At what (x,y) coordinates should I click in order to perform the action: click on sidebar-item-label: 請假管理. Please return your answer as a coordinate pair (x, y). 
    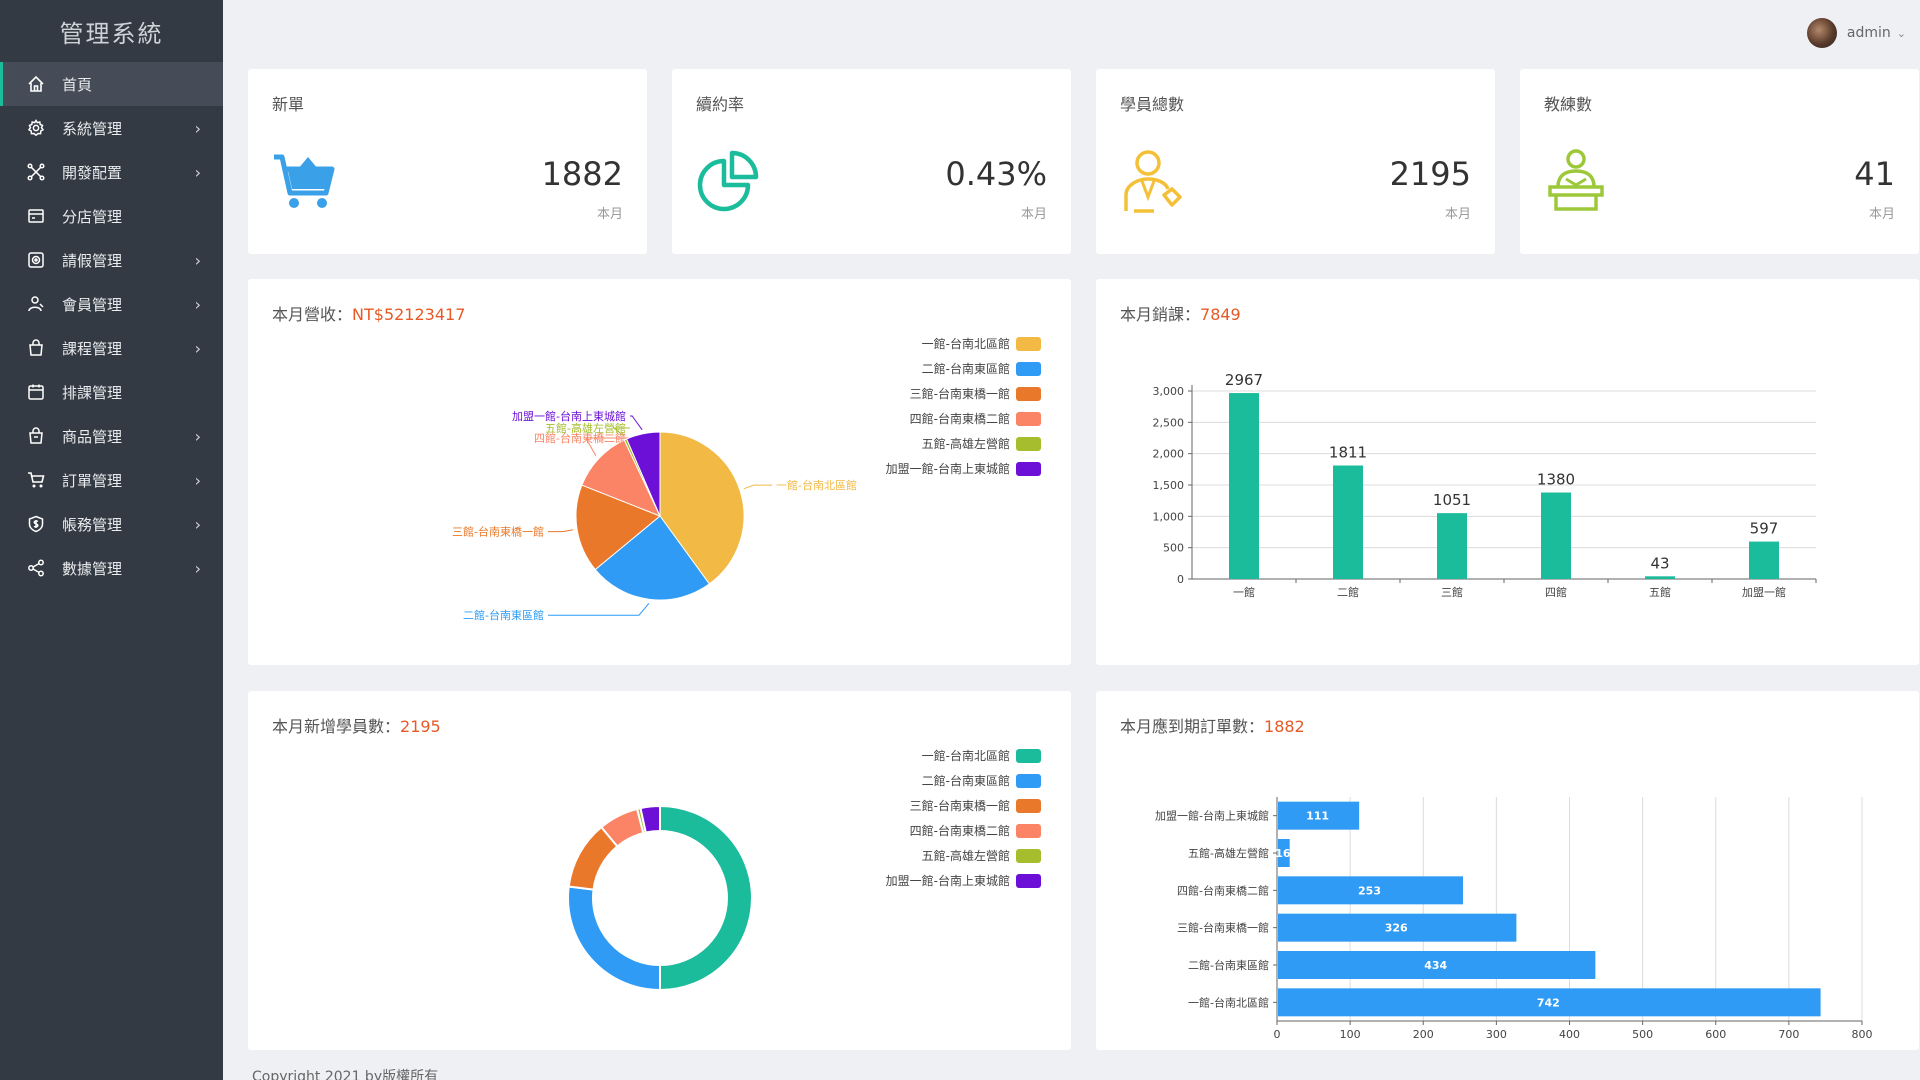
    Looking at the image, I should click on (92, 260).